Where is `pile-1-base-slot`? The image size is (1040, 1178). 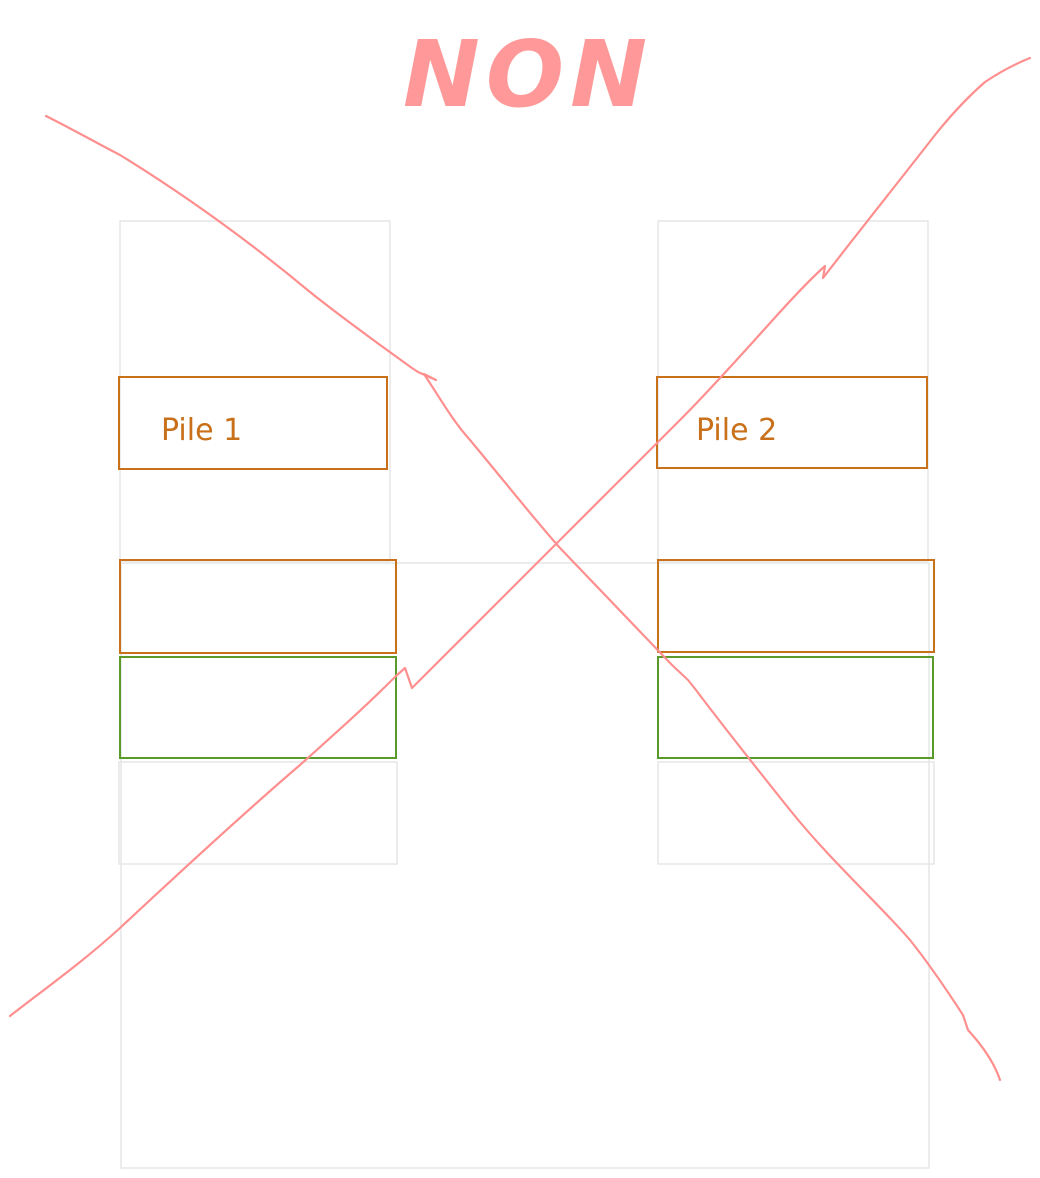
pile-1-base-slot is located at coordinates (258, 813).